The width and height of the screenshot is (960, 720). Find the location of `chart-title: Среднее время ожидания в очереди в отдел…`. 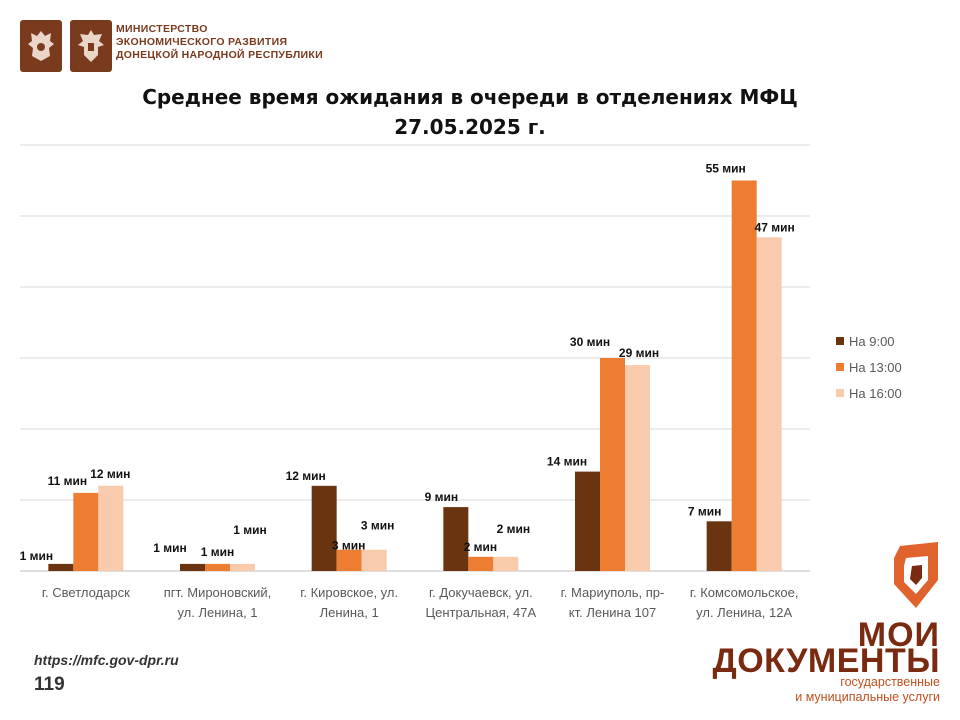

chart-title: Среднее время ожидания в очереди в отдел… is located at coordinates (470, 112).